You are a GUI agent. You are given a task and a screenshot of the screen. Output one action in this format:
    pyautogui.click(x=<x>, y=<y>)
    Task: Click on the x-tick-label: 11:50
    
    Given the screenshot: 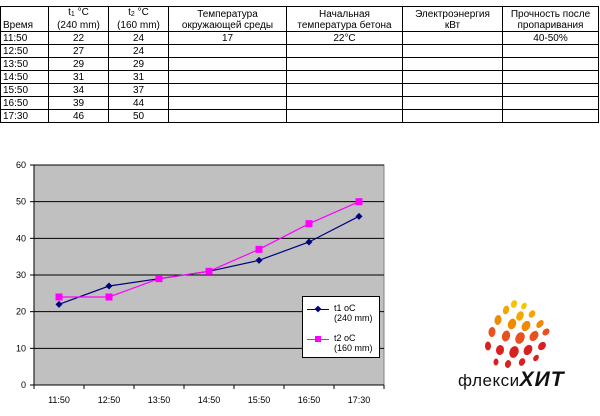 What is the action you would take?
    pyautogui.click(x=59, y=400)
    